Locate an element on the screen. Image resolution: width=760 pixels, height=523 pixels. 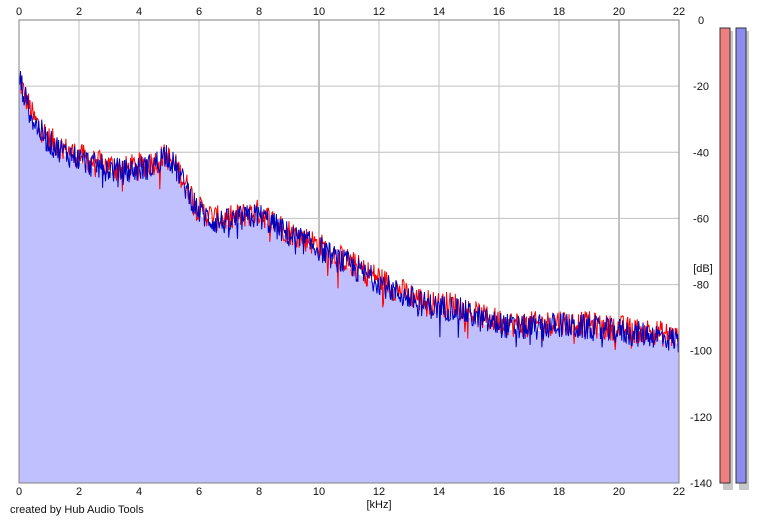
x-tick-label-bottom: 16 is located at coordinates (499, 492).